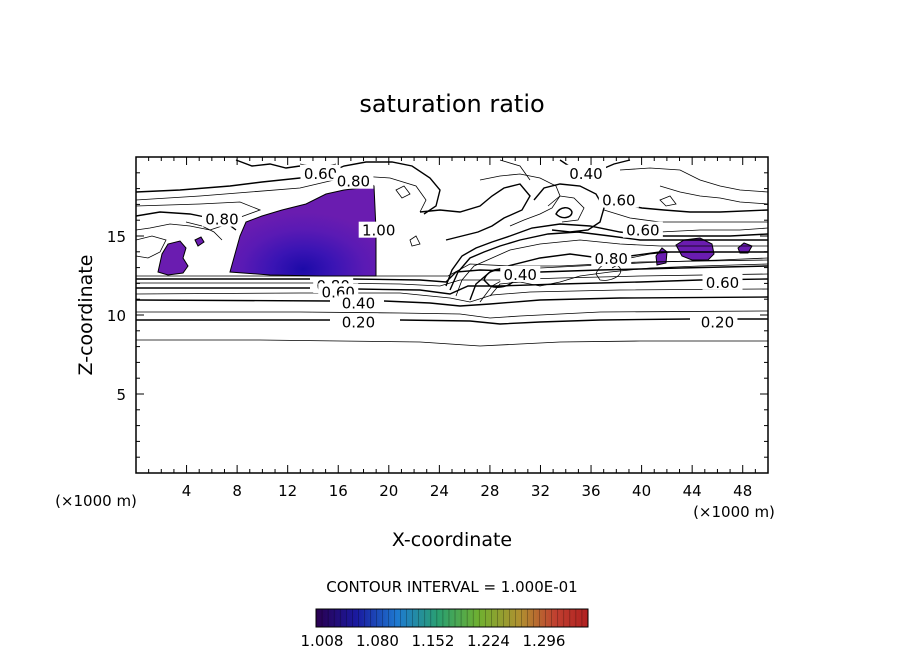 This screenshot has width=904, height=654. Describe the element at coordinates (452, 540) in the screenshot. I see `x-axis-title: X-coordinate` at that location.